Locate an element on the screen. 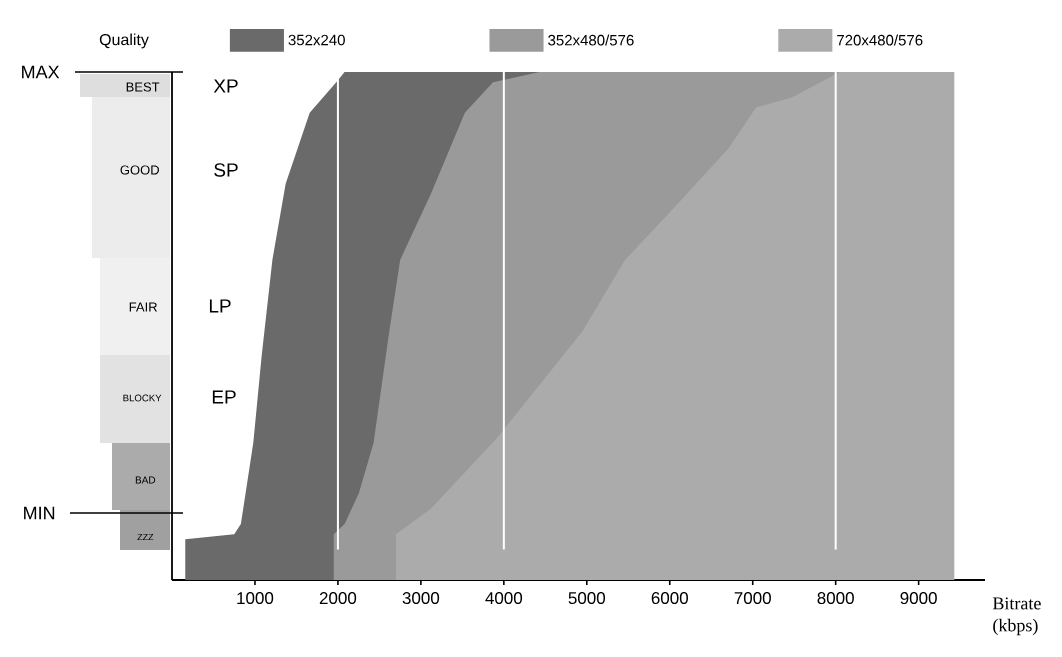 This screenshot has height=657, width=1062. x-tick-label: 7000 is located at coordinates (752, 598).